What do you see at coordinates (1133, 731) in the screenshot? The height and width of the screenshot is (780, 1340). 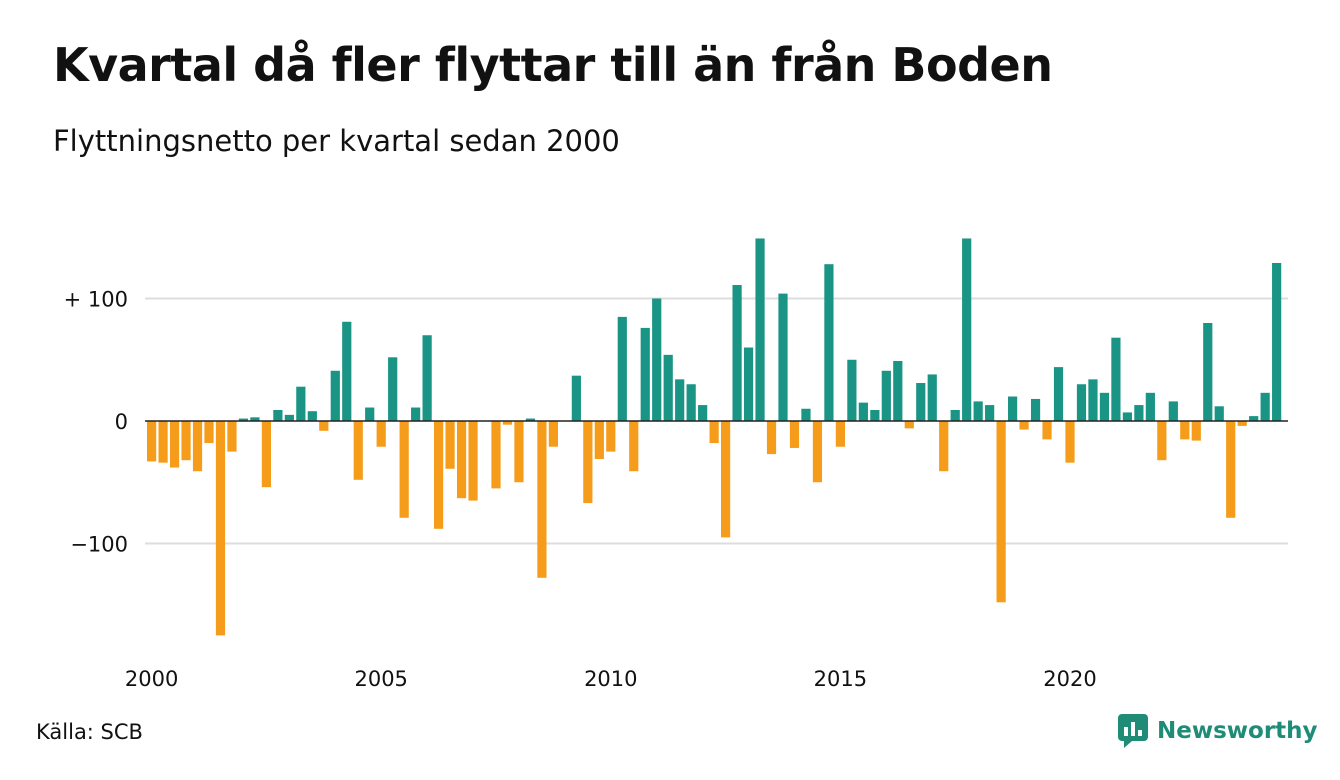 I see `newsworthy-logo-icon` at bounding box center [1133, 731].